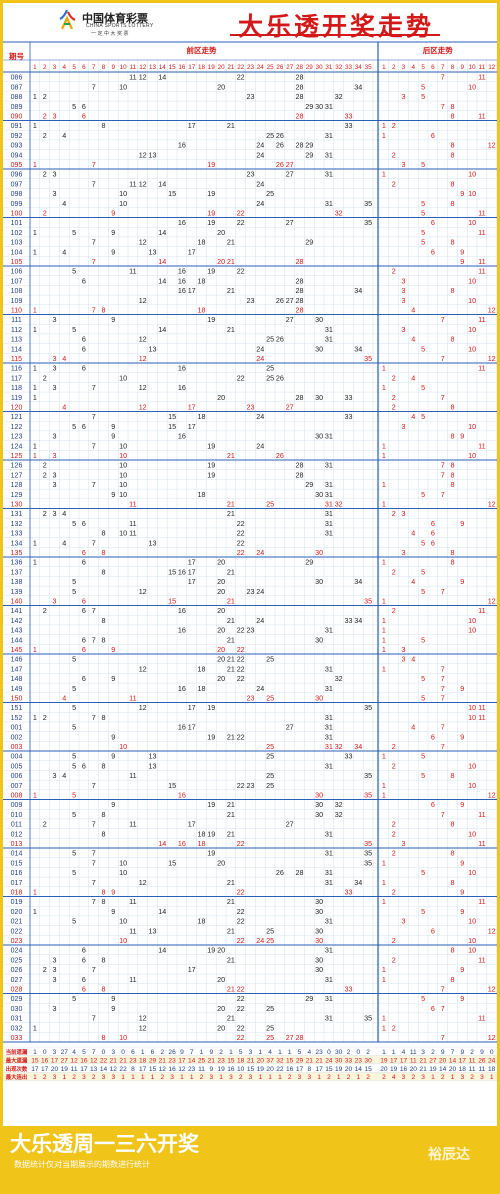 Image resolution: width=500 pixels, height=1194 pixels. What do you see at coordinates (221, 1077) in the screenshot?
I see `stat-front-value: 1` at bounding box center [221, 1077].